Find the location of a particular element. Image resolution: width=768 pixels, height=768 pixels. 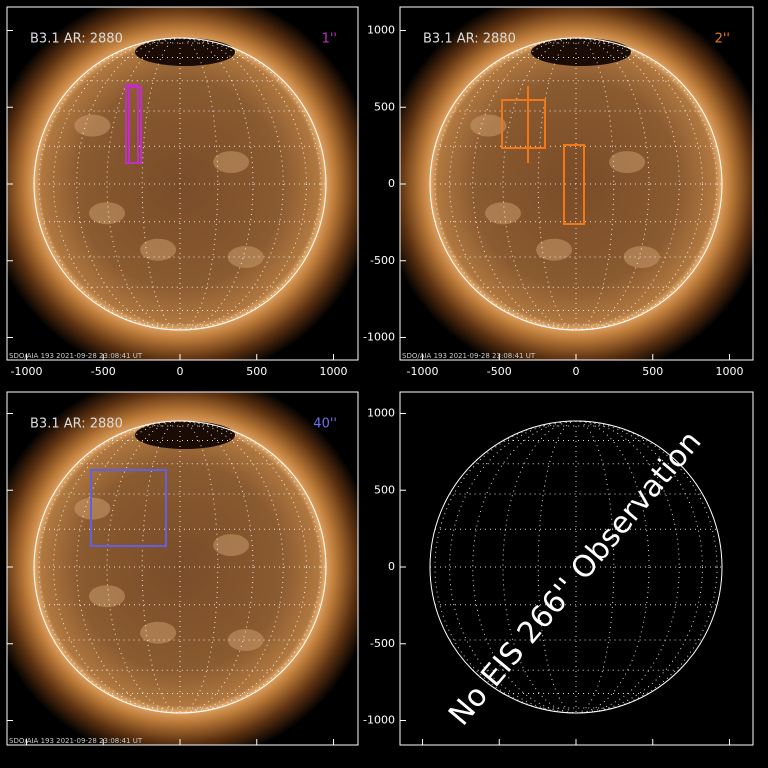

resolution-tag: 1'' is located at coordinates (329, 39).